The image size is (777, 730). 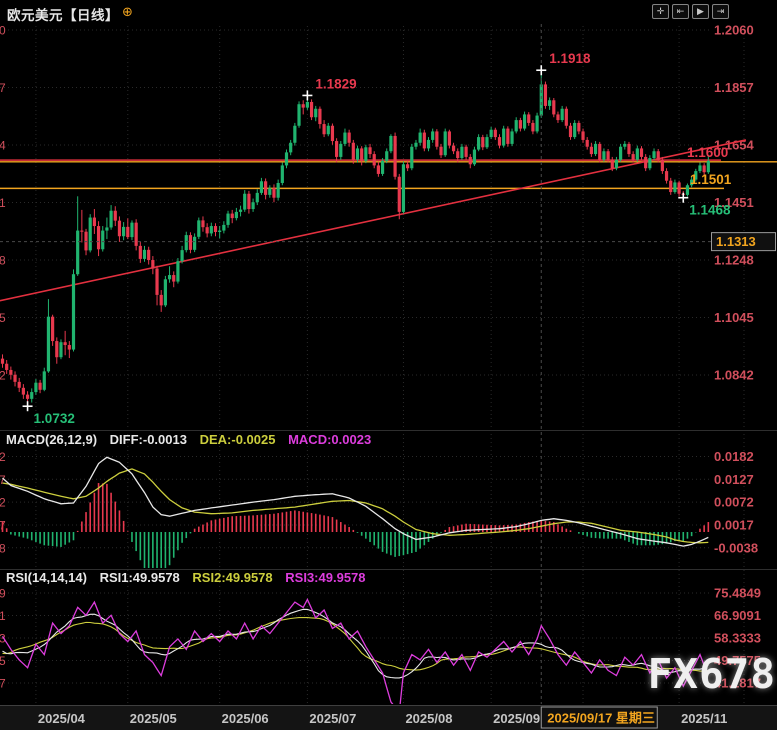 I want to click on crosshair-price-box, so click(x=743, y=242).